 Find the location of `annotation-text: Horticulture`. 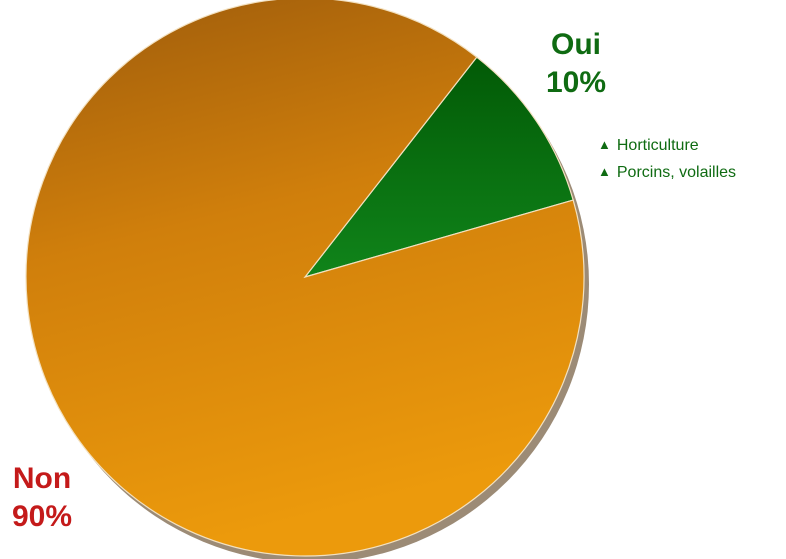

annotation-text: Horticulture is located at coordinates (657, 145).